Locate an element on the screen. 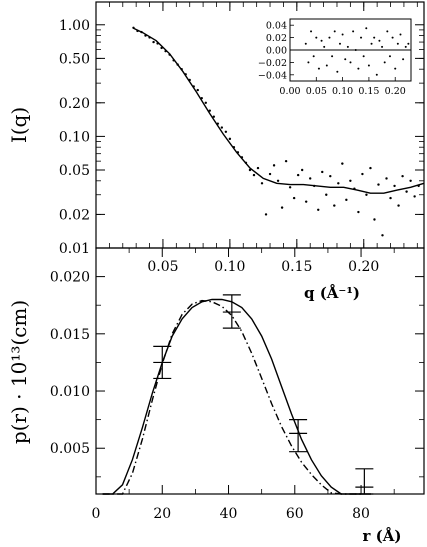  top-y-tick-label: 0.02 is located at coordinates (74, 215).